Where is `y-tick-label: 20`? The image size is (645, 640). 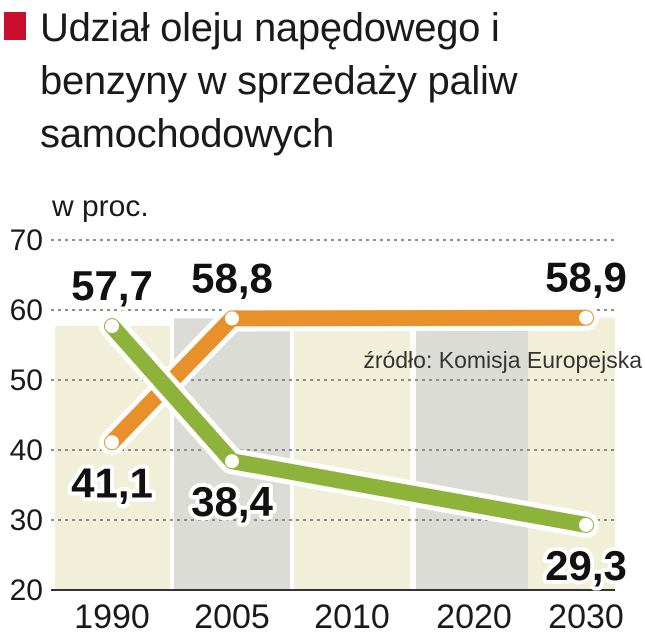
y-tick-label: 20 is located at coordinates (26, 590).